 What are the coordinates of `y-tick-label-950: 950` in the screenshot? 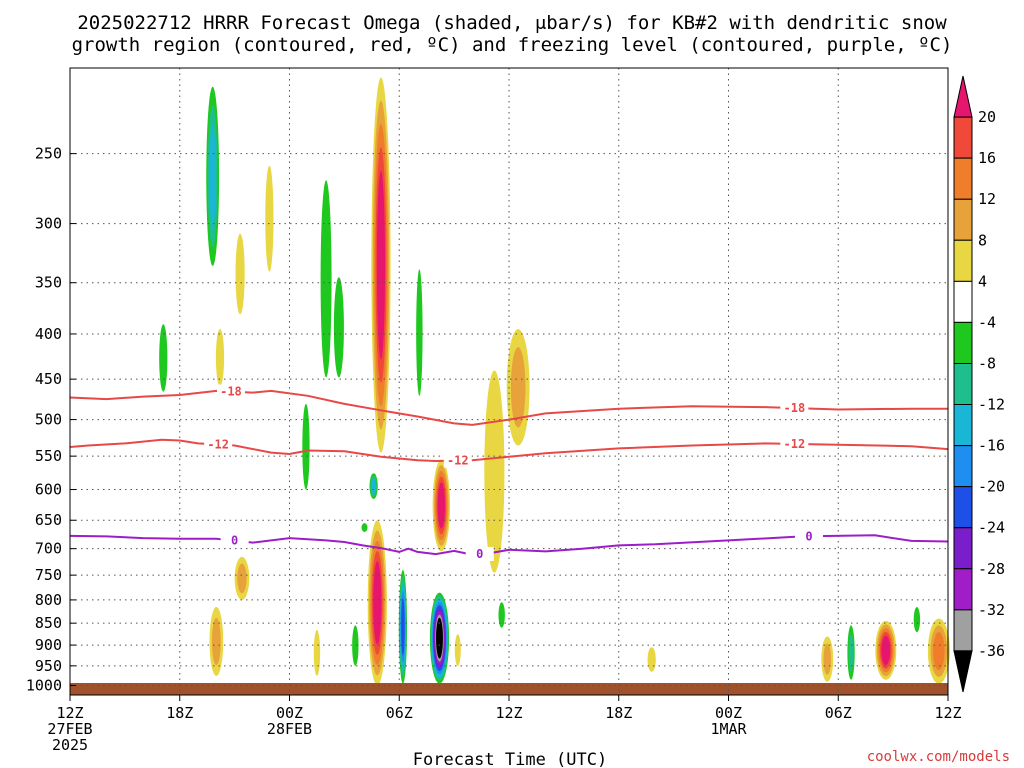 It's located at (48, 666).